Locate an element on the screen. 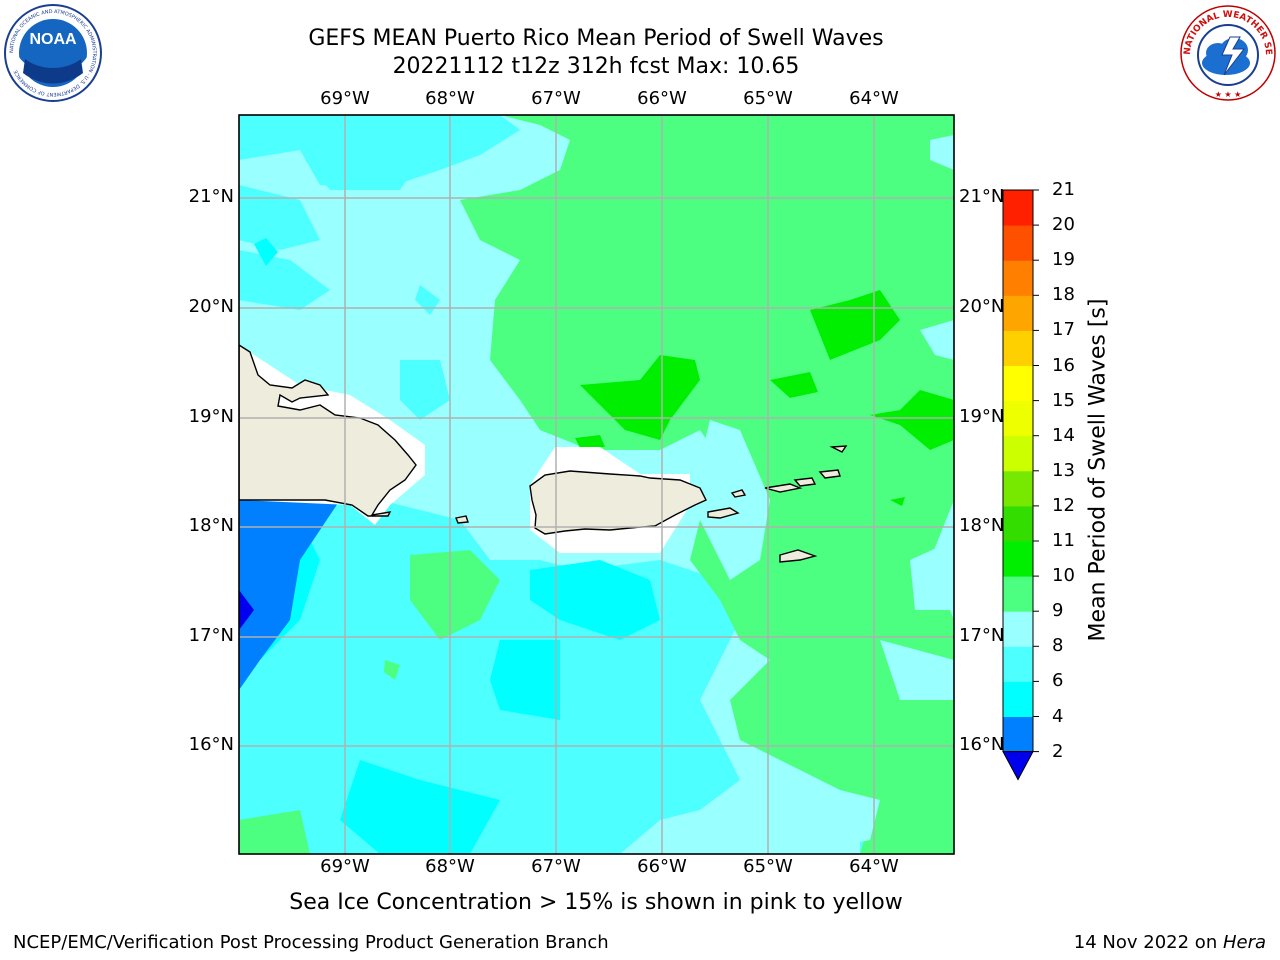 The height and width of the screenshot is (960, 1280). lon-label-top: 69°W is located at coordinates (345, 98).